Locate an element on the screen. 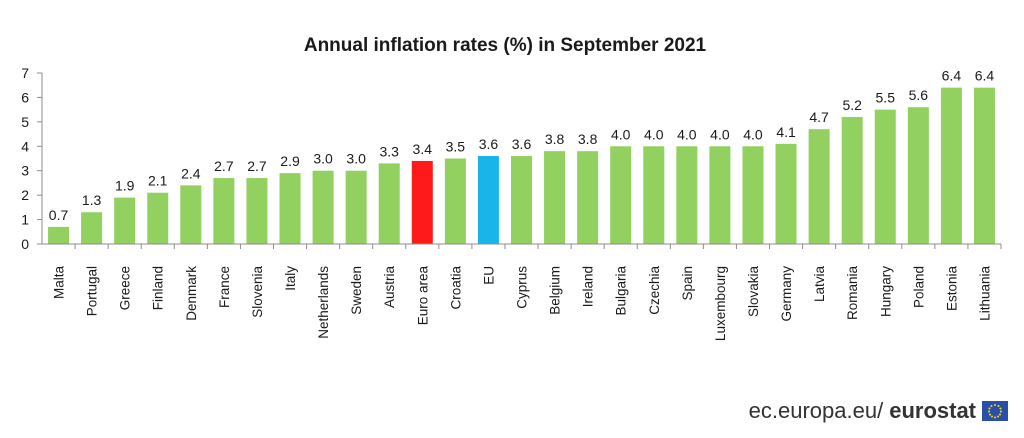  x-tick-label: Austria is located at coordinates (389, 287).